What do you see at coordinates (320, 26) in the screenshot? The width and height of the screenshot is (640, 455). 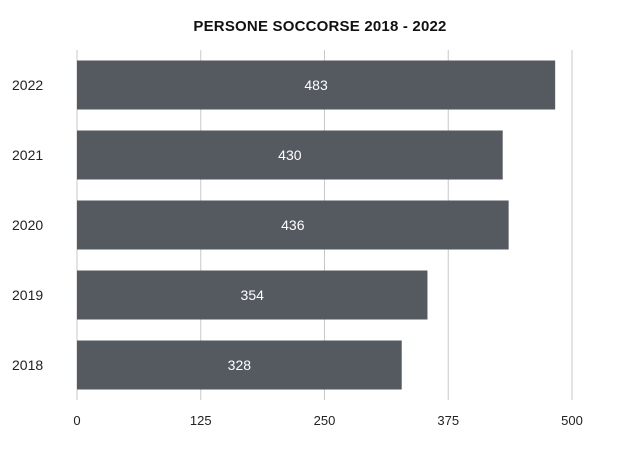 I see `chart-title: PERSONE SOCCORSE 2018 - 2022` at bounding box center [320, 26].